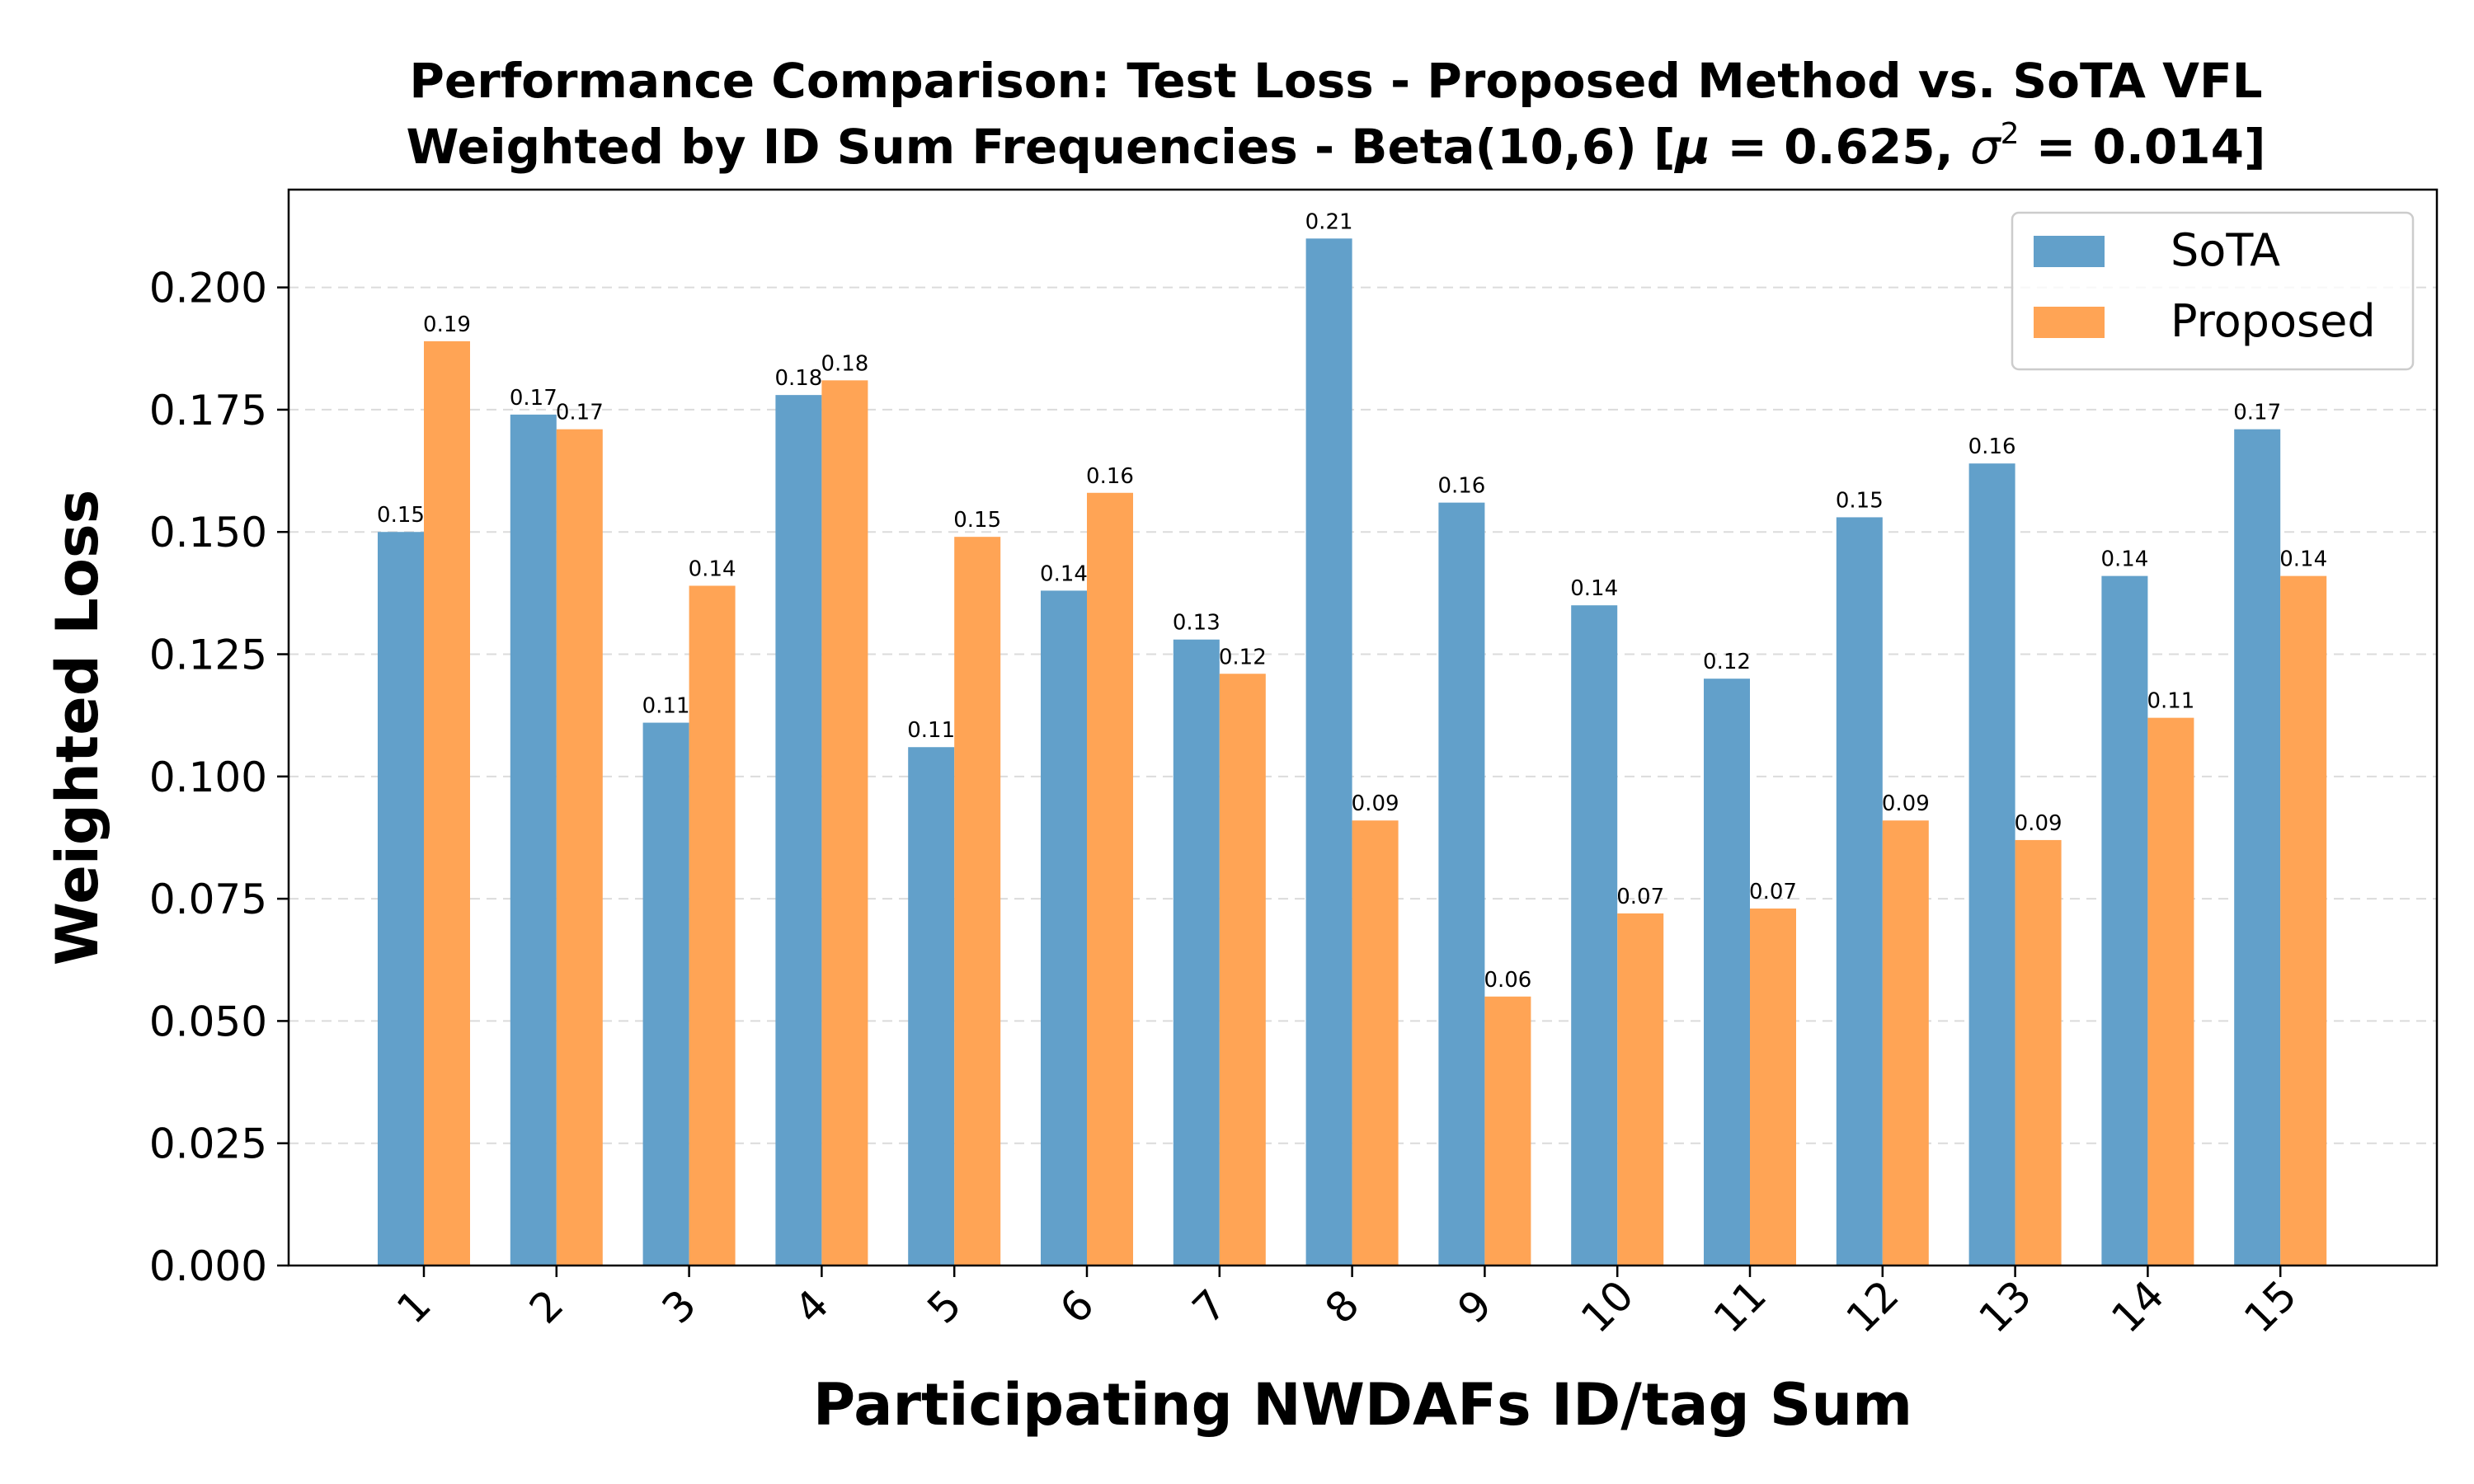 Image resolution: width=2474 pixels, height=1484 pixels. What do you see at coordinates (2010, 134) in the screenshot?
I see `title-sigma-exponent: 2` at bounding box center [2010, 134].